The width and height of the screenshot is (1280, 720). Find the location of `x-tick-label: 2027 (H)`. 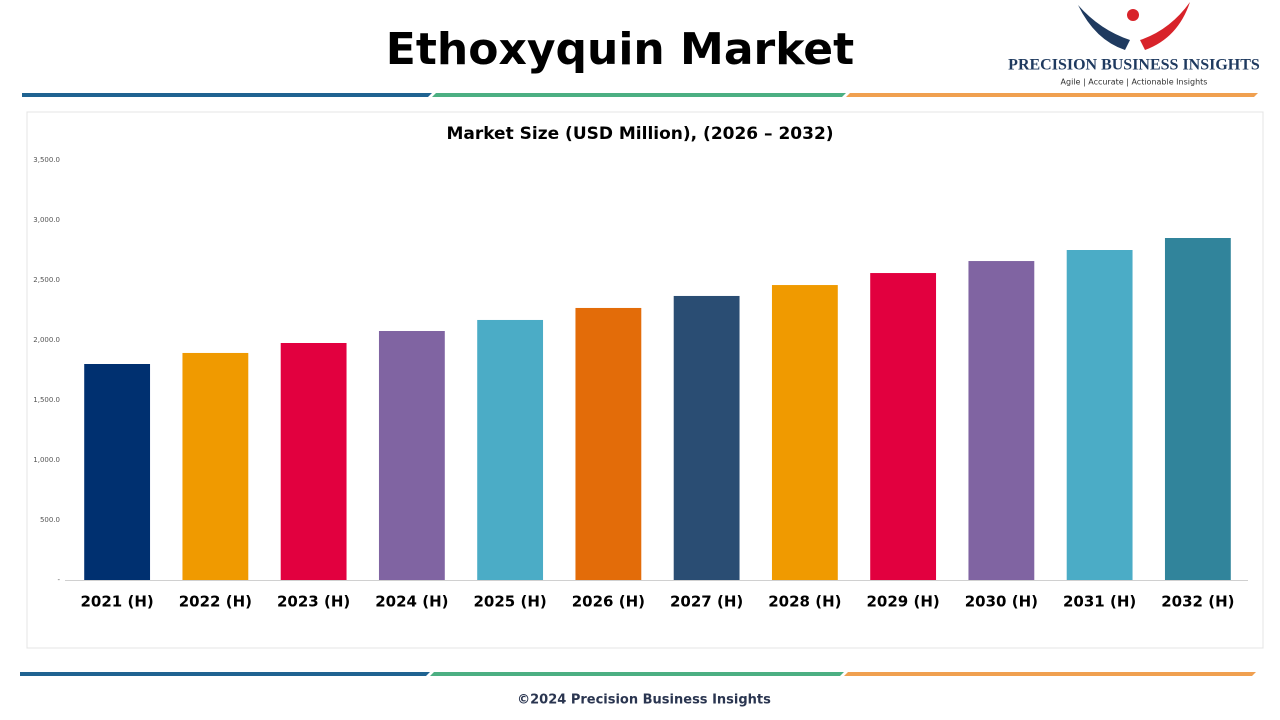

x-tick-label: 2027 (H) is located at coordinates (706, 602).